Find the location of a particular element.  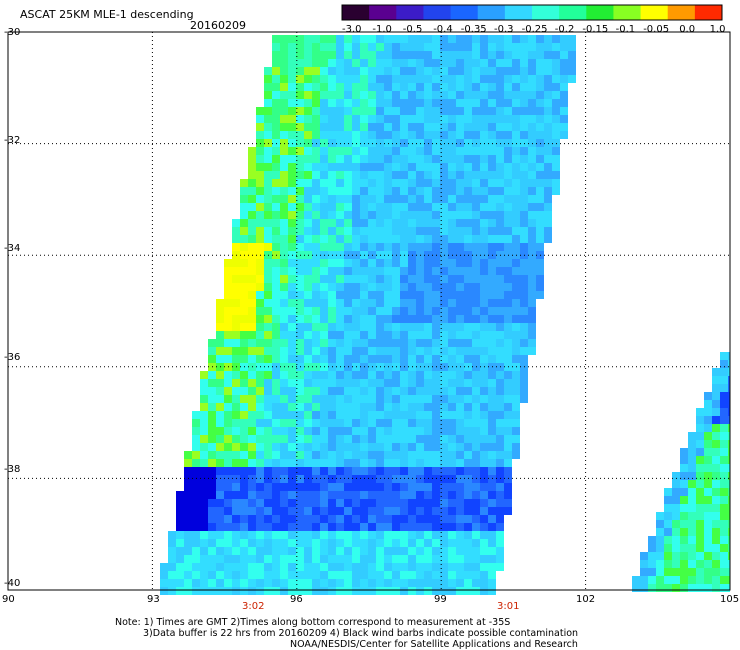

colorbar-tick-label: -3.0 is located at coordinates (352, 29).